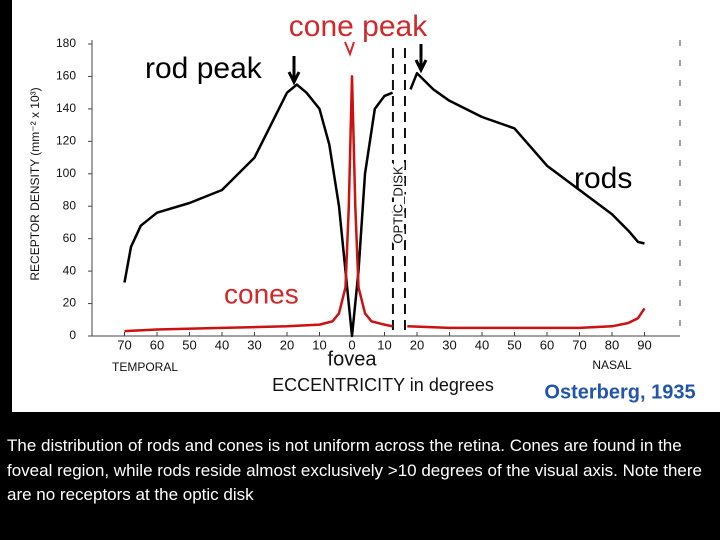  I want to click on nasal-label: NASAL, so click(612, 365).